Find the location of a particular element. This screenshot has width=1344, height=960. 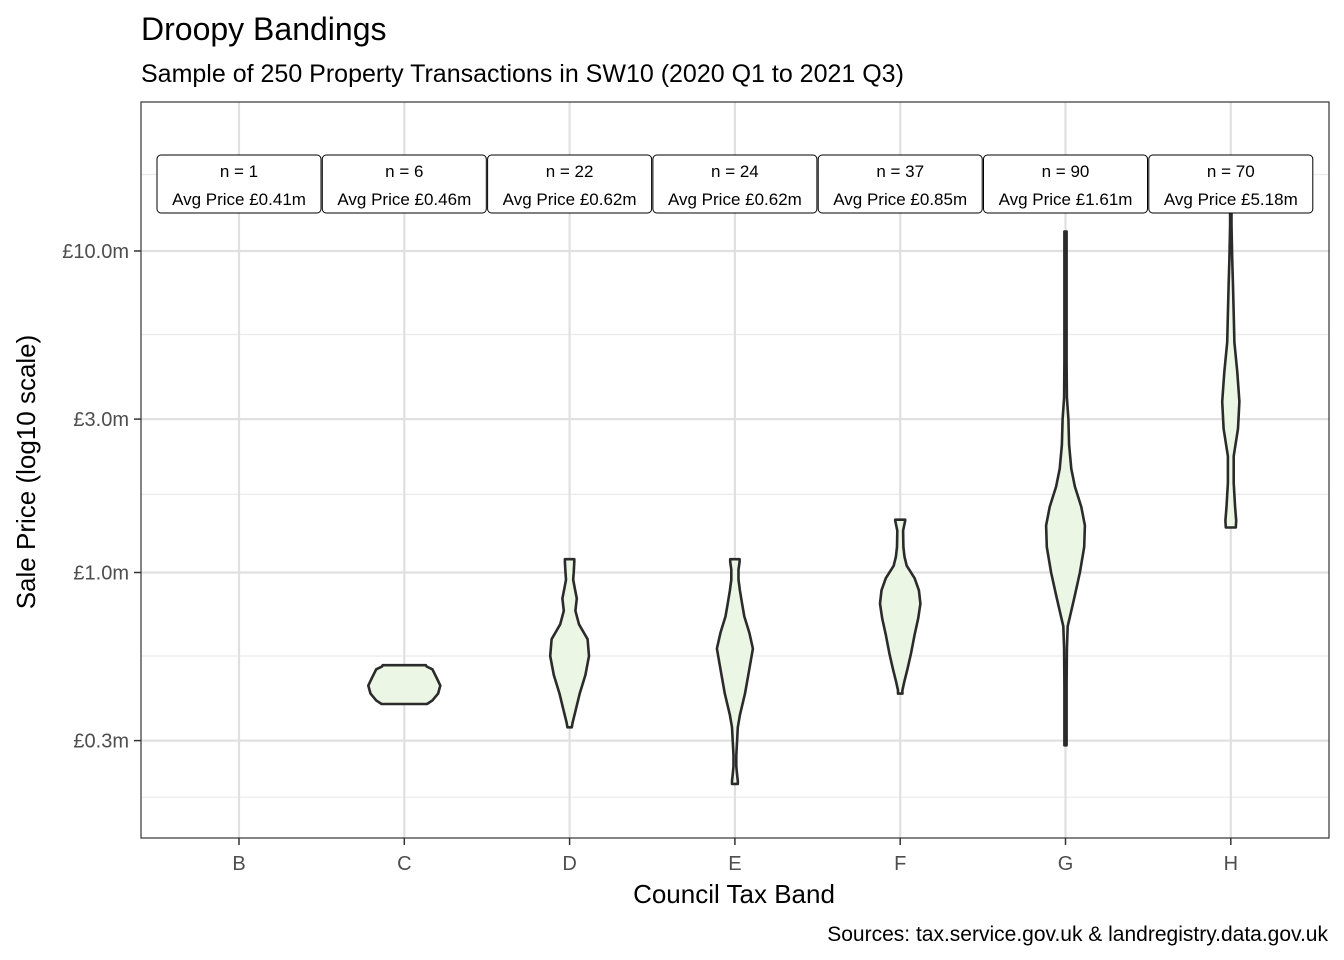

group-label-G: n = 90 Avg Price £1.61m is located at coordinates (1065, 184).